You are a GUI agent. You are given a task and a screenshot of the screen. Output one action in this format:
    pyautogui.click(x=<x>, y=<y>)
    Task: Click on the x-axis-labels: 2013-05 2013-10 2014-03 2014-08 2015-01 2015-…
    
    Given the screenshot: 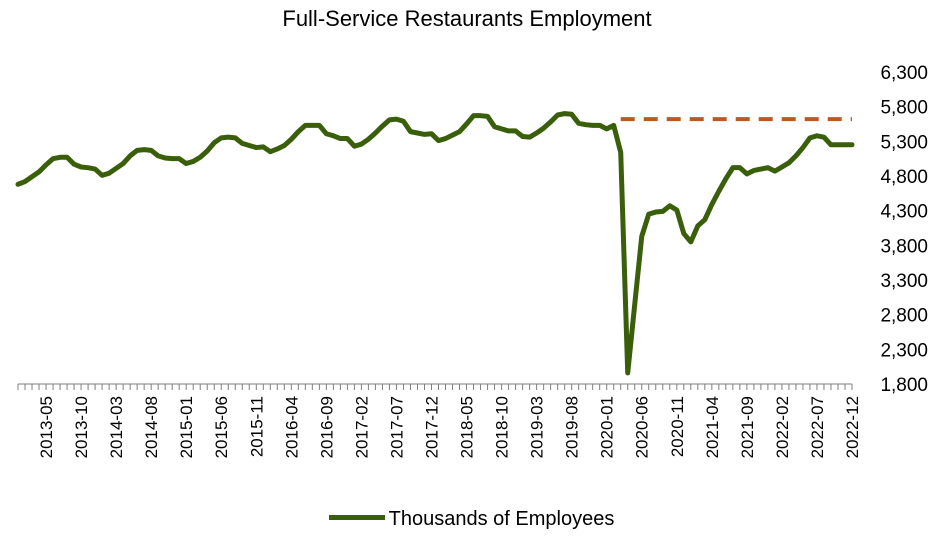 What is the action you would take?
    pyautogui.click(x=449, y=427)
    